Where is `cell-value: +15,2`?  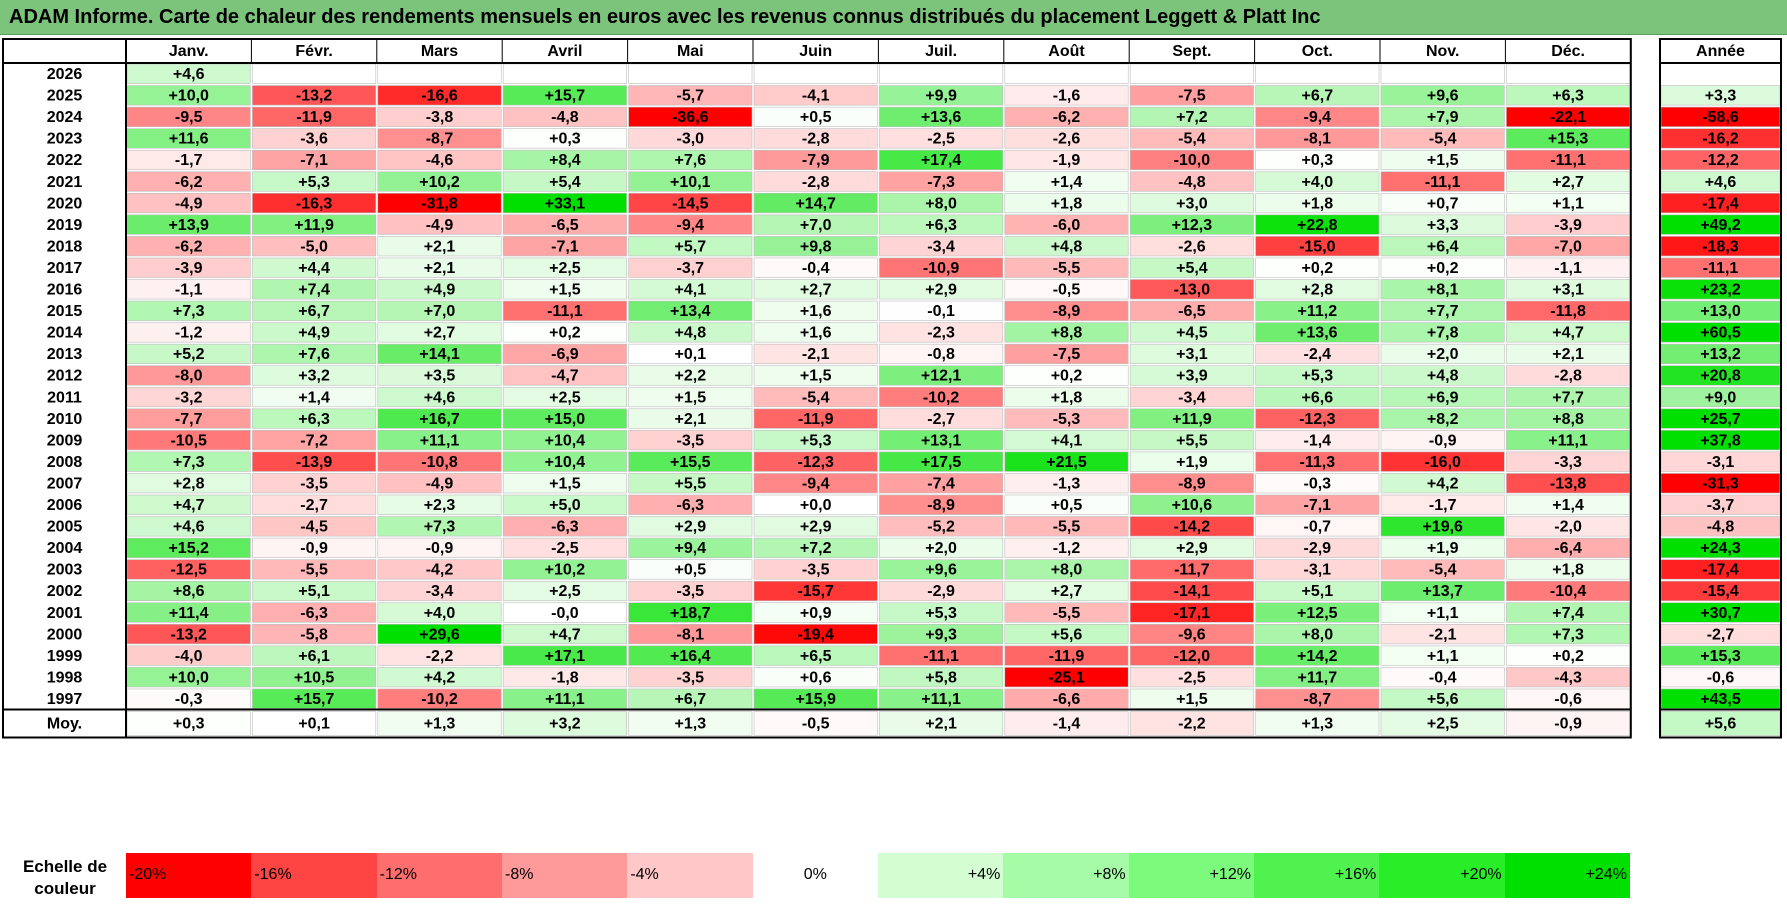
cell-value: +15,2 is located at coordinates (188, 548).